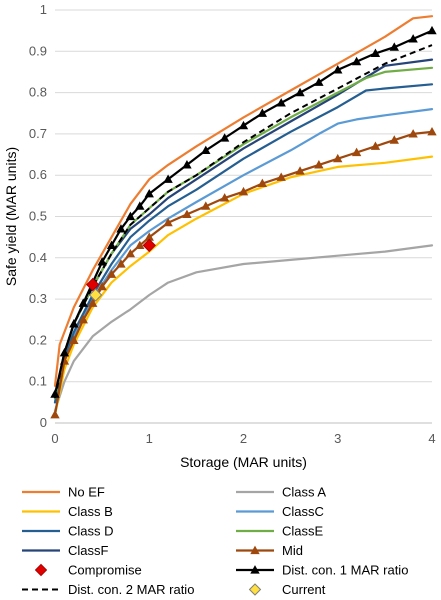 This screenshot has height=600, width=441. Describe the element at coordinates (38, 133) in the screenshot. I see `y-tick-label: 0.7` at that location.